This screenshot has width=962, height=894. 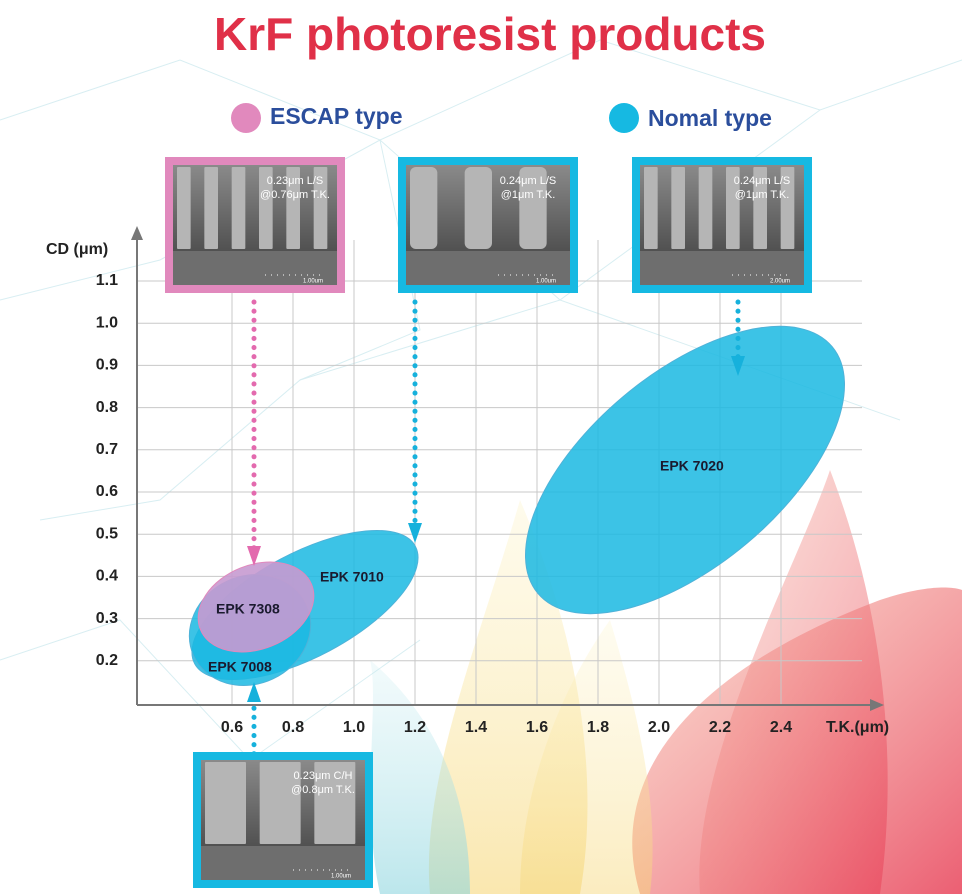 I want to click on product-label: EPK 7008, so click(x=240, y=667).